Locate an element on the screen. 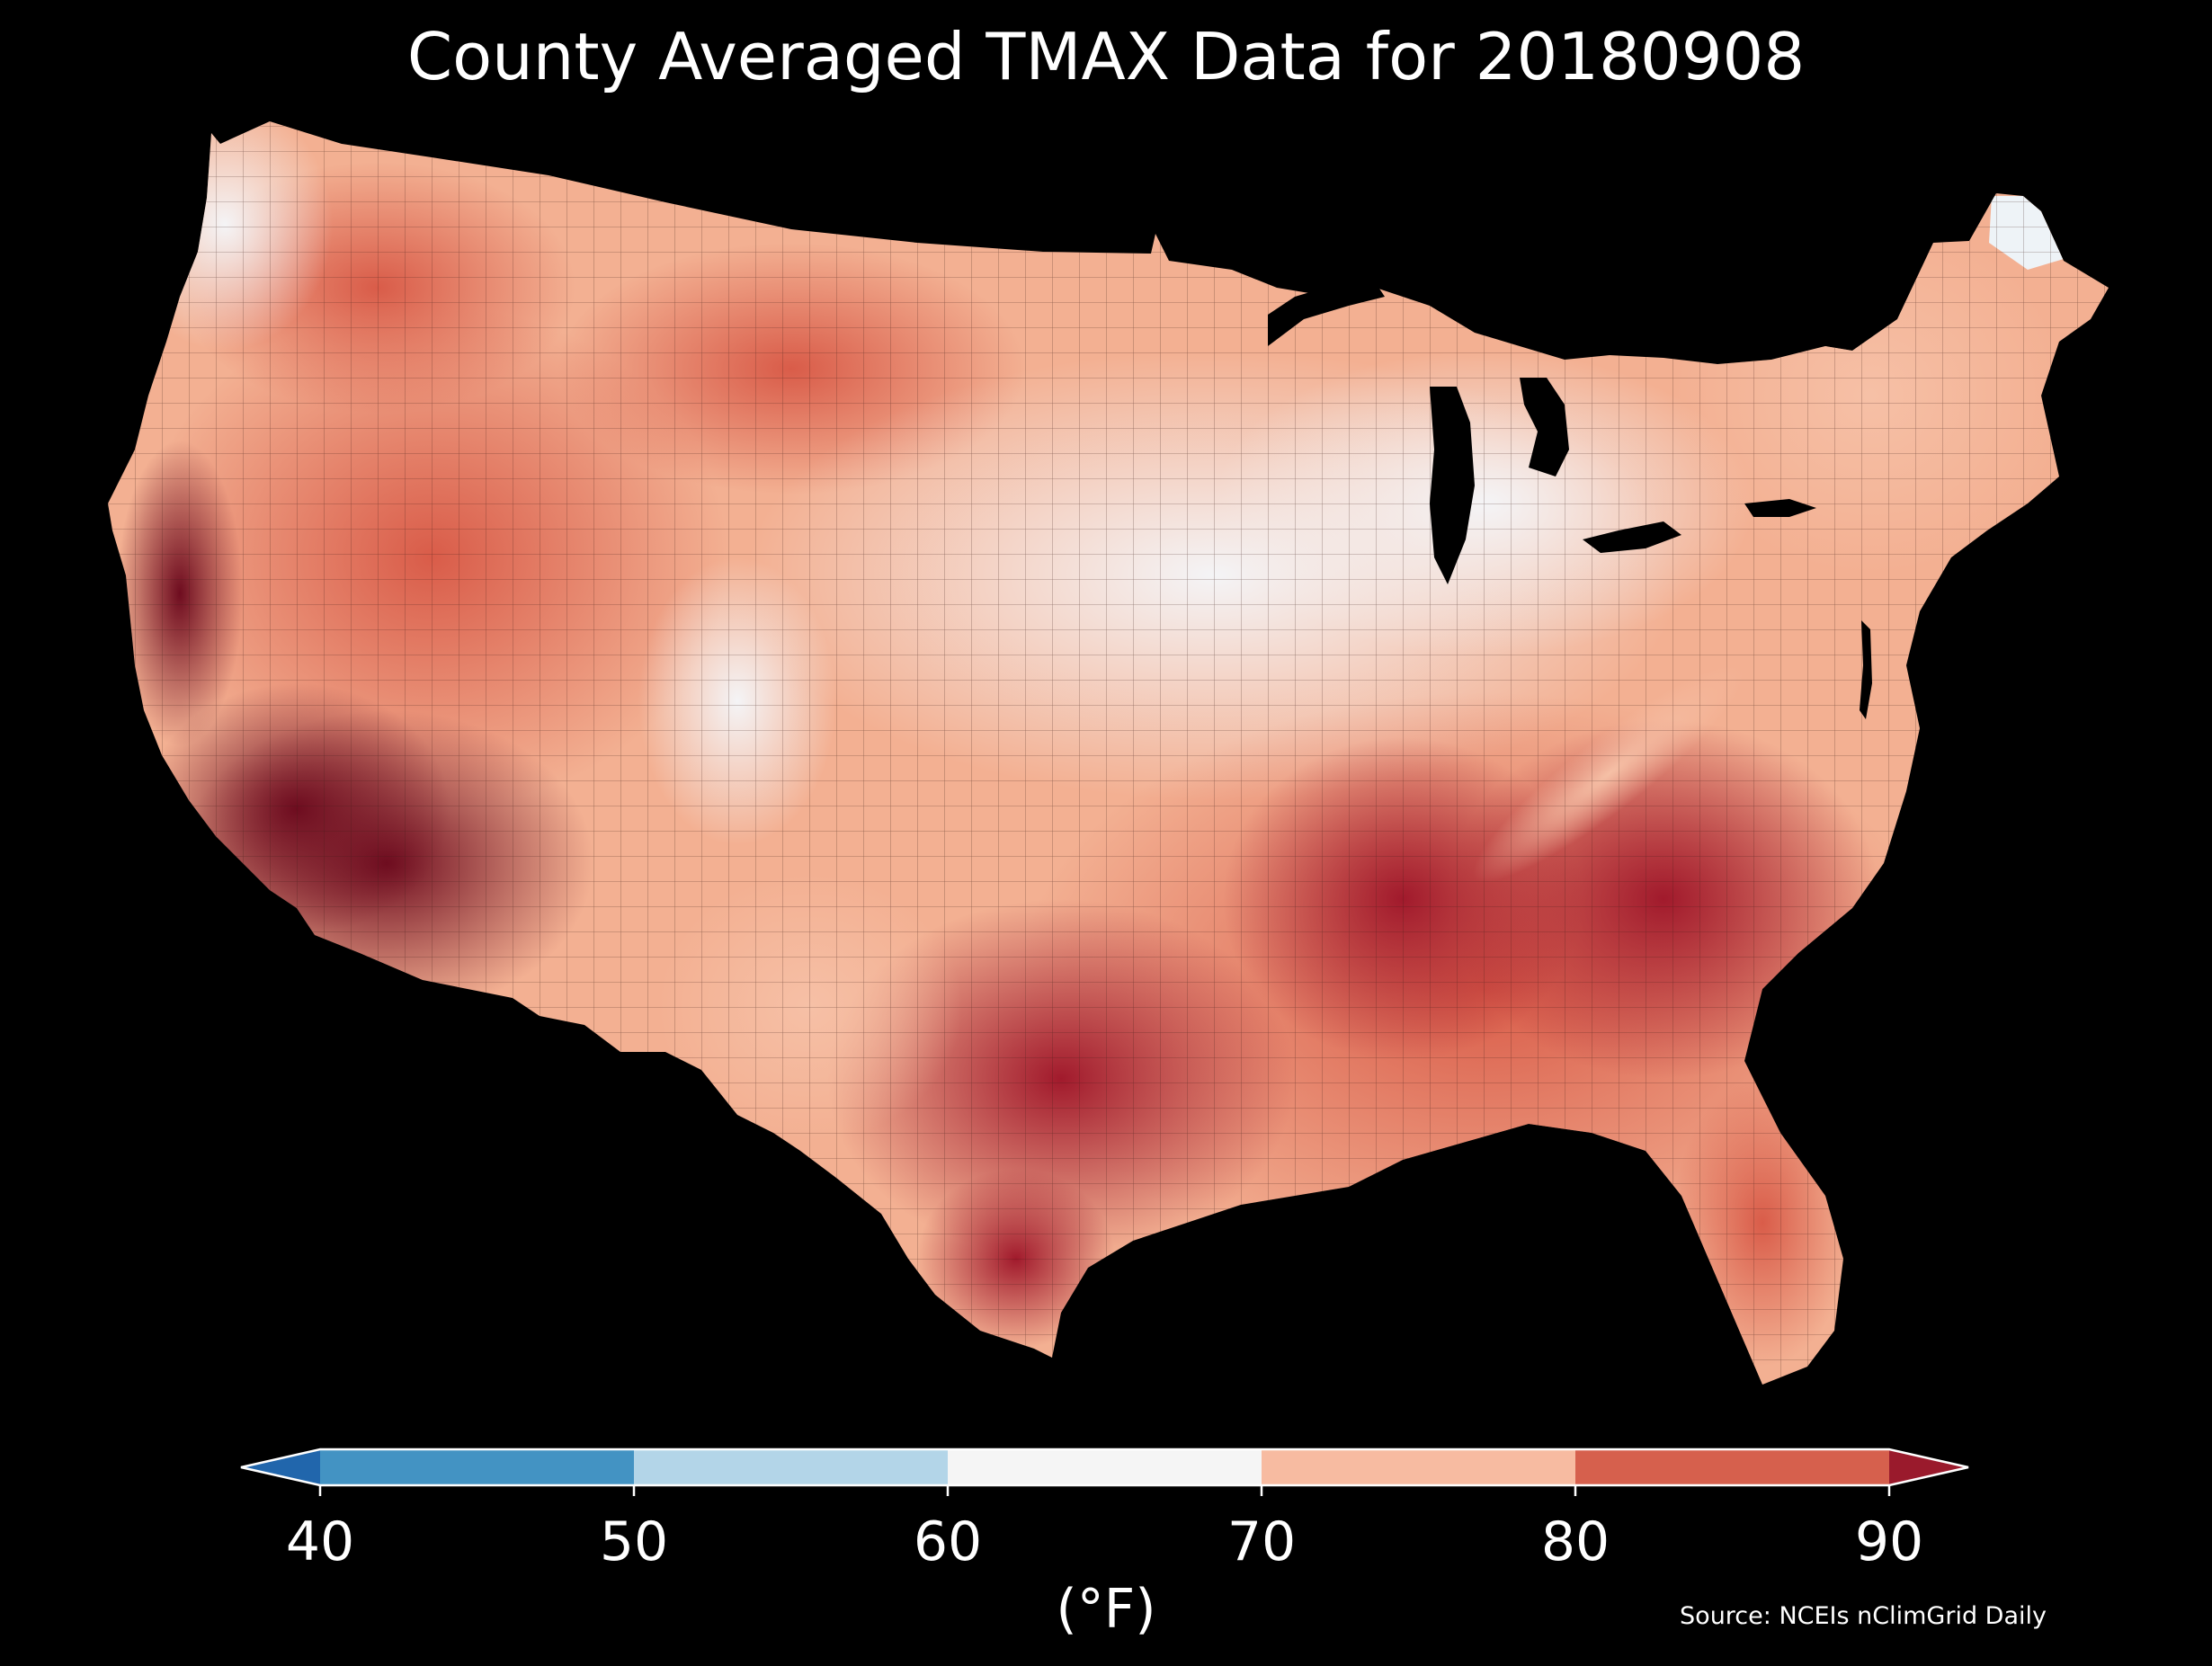 This screenshot has width=2212, height=1666. colorbar-over-arrow is located at coordinates (1928, 1467).